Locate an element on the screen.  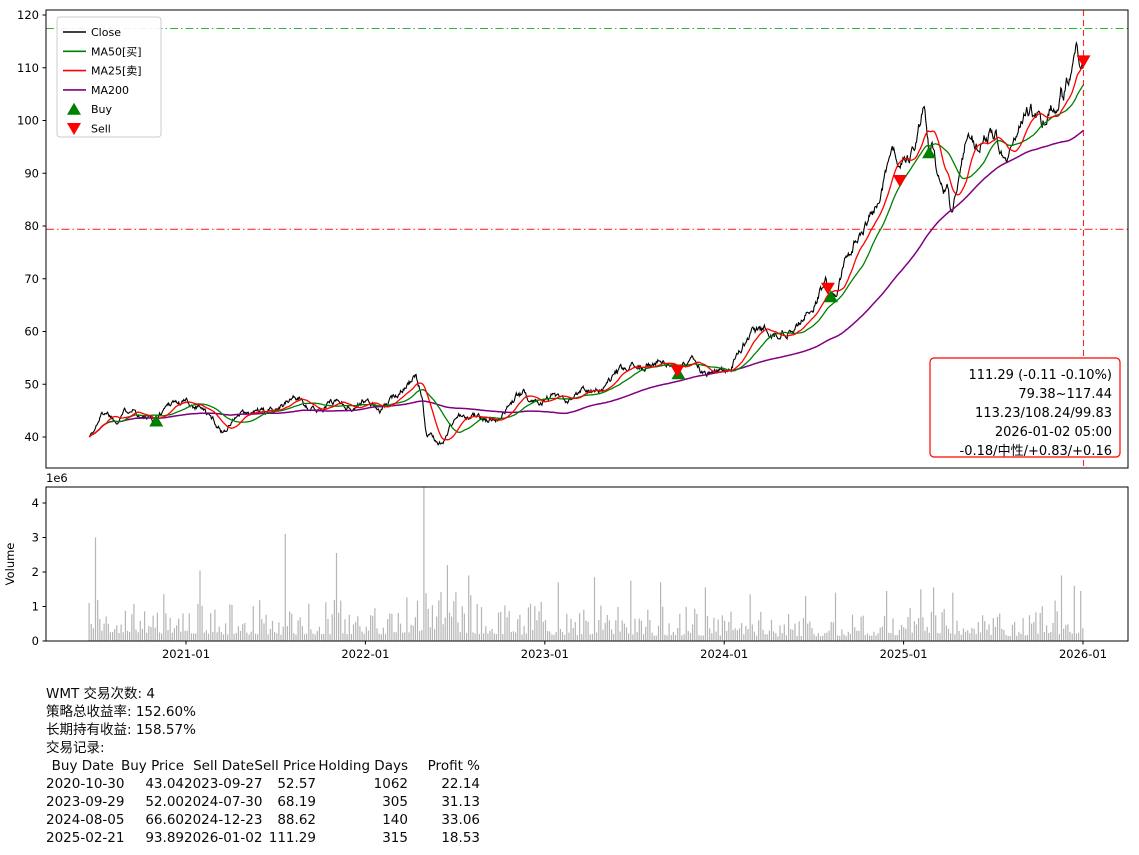
price-tick-label: 90 is located at coordinates (31, 173).